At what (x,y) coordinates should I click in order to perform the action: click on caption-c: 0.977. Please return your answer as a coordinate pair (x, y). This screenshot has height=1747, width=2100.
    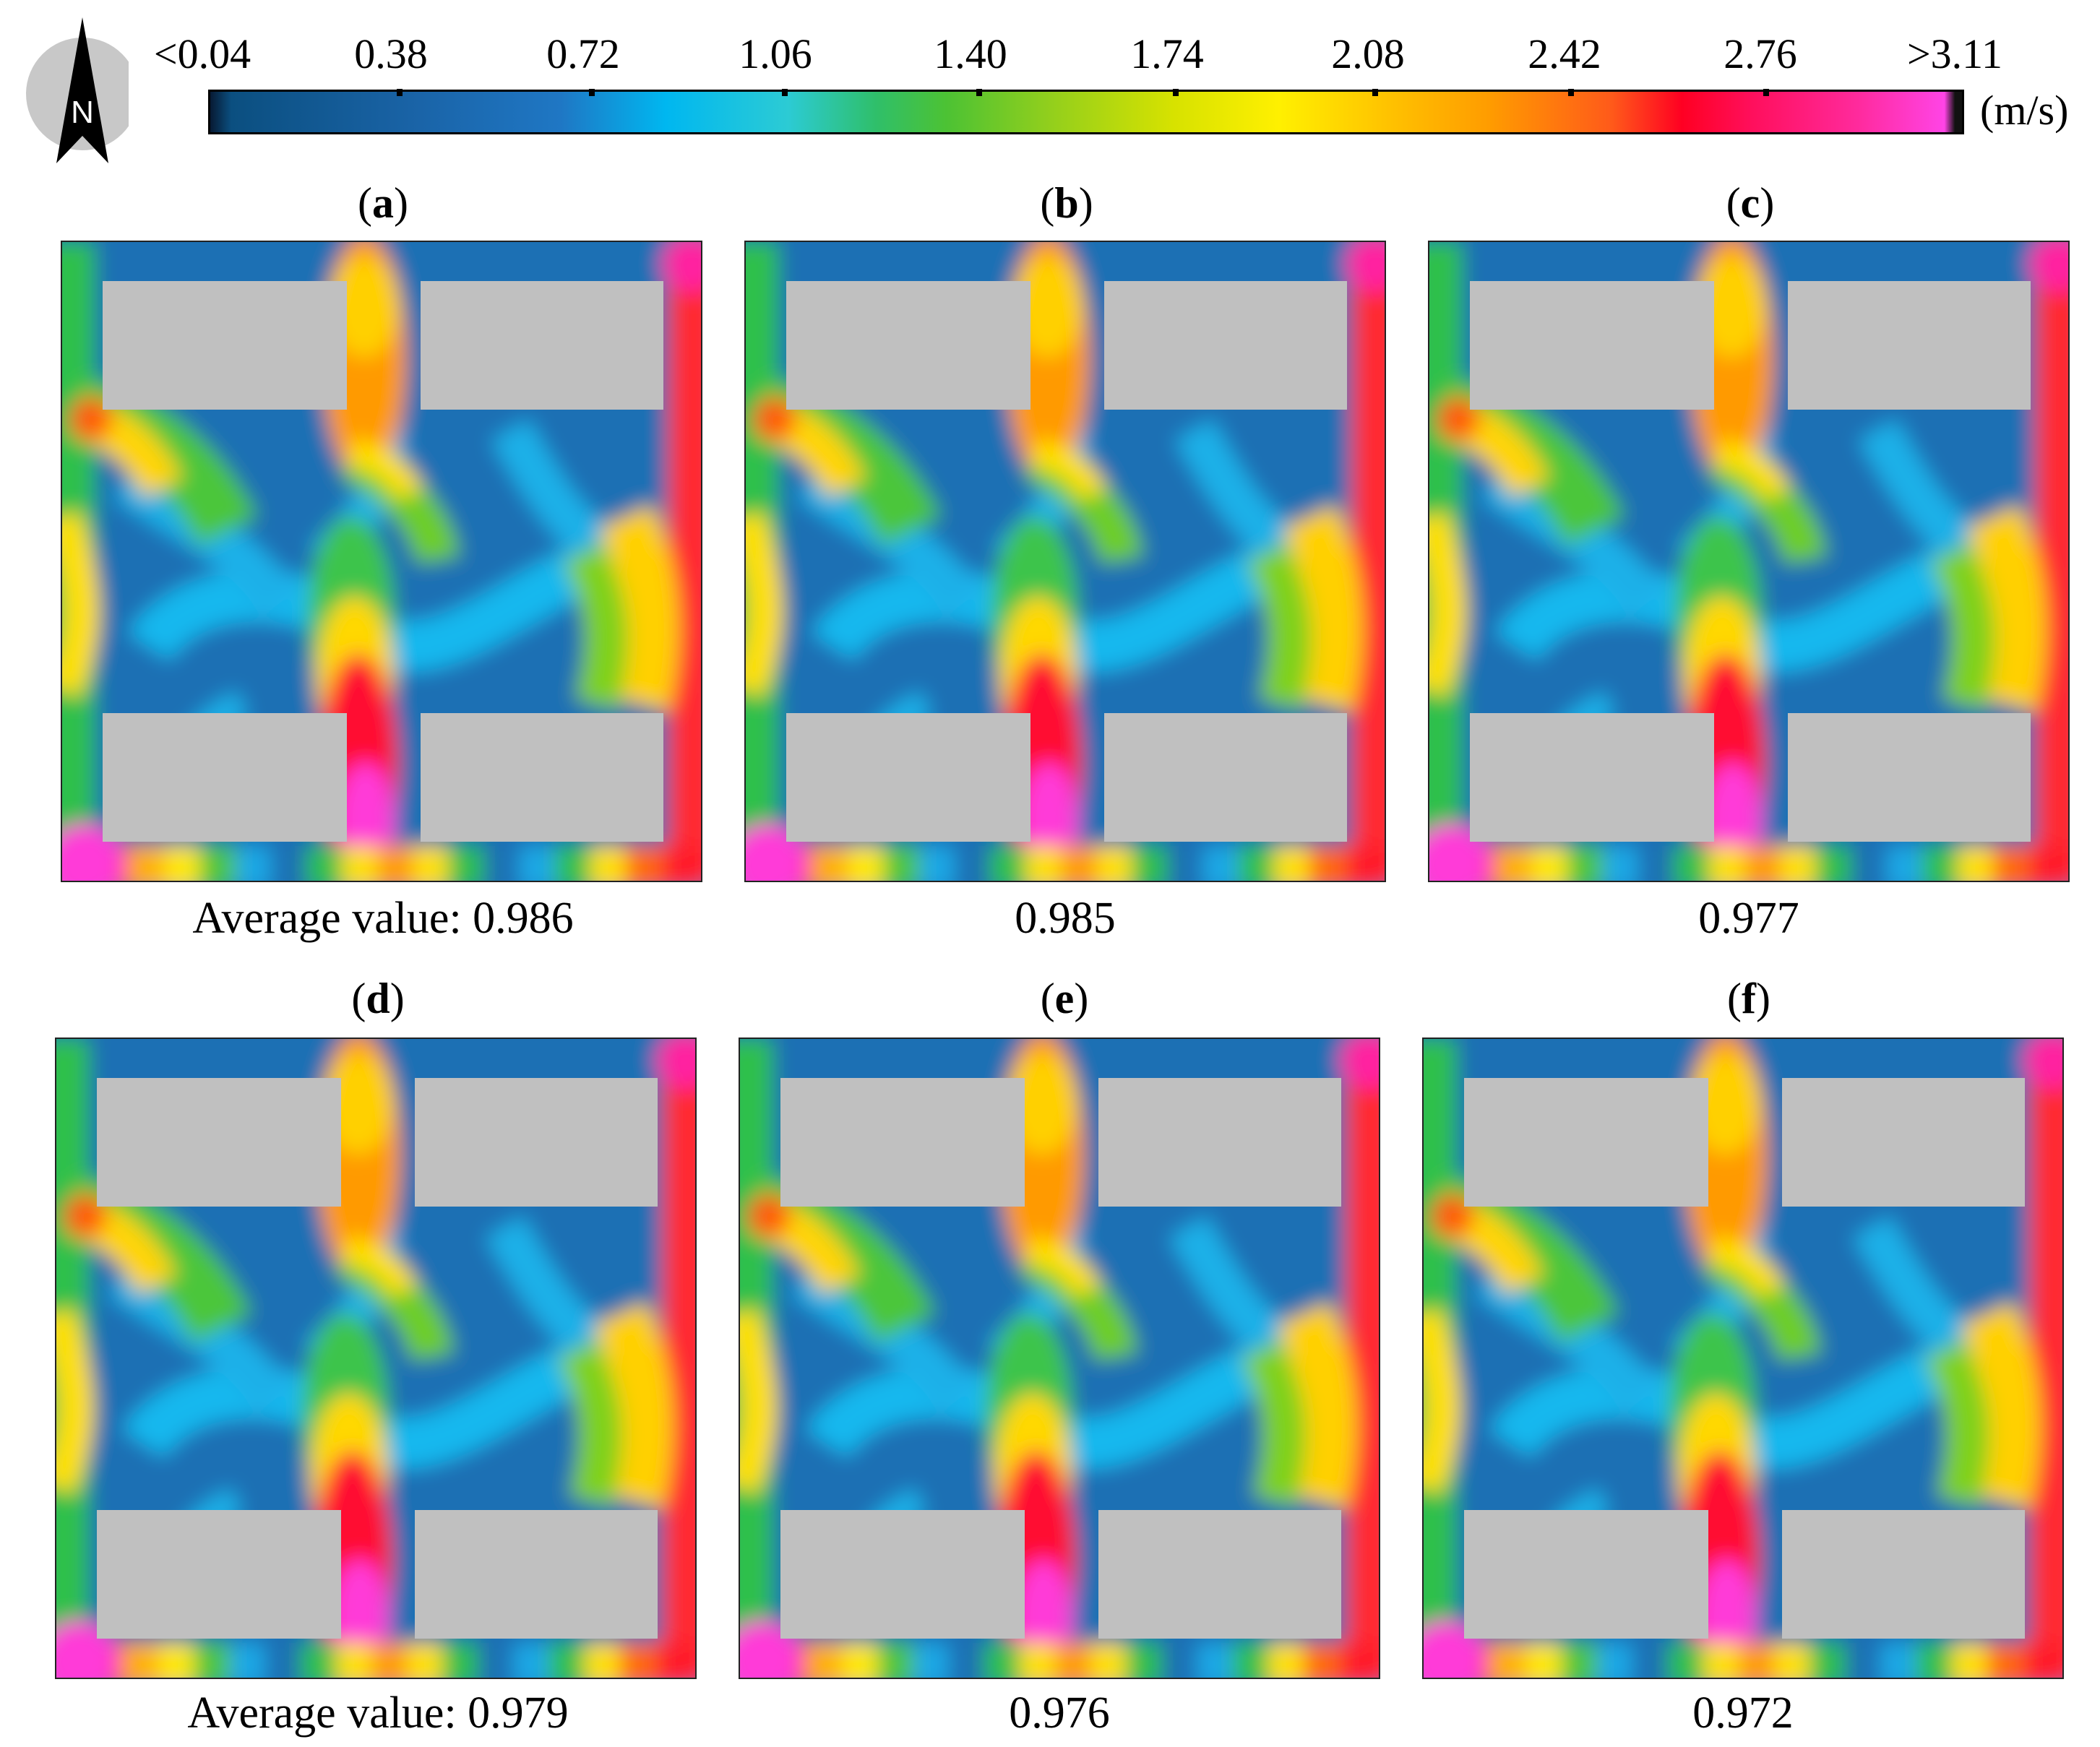
    Looking at the image, I should click on (1748, 918).